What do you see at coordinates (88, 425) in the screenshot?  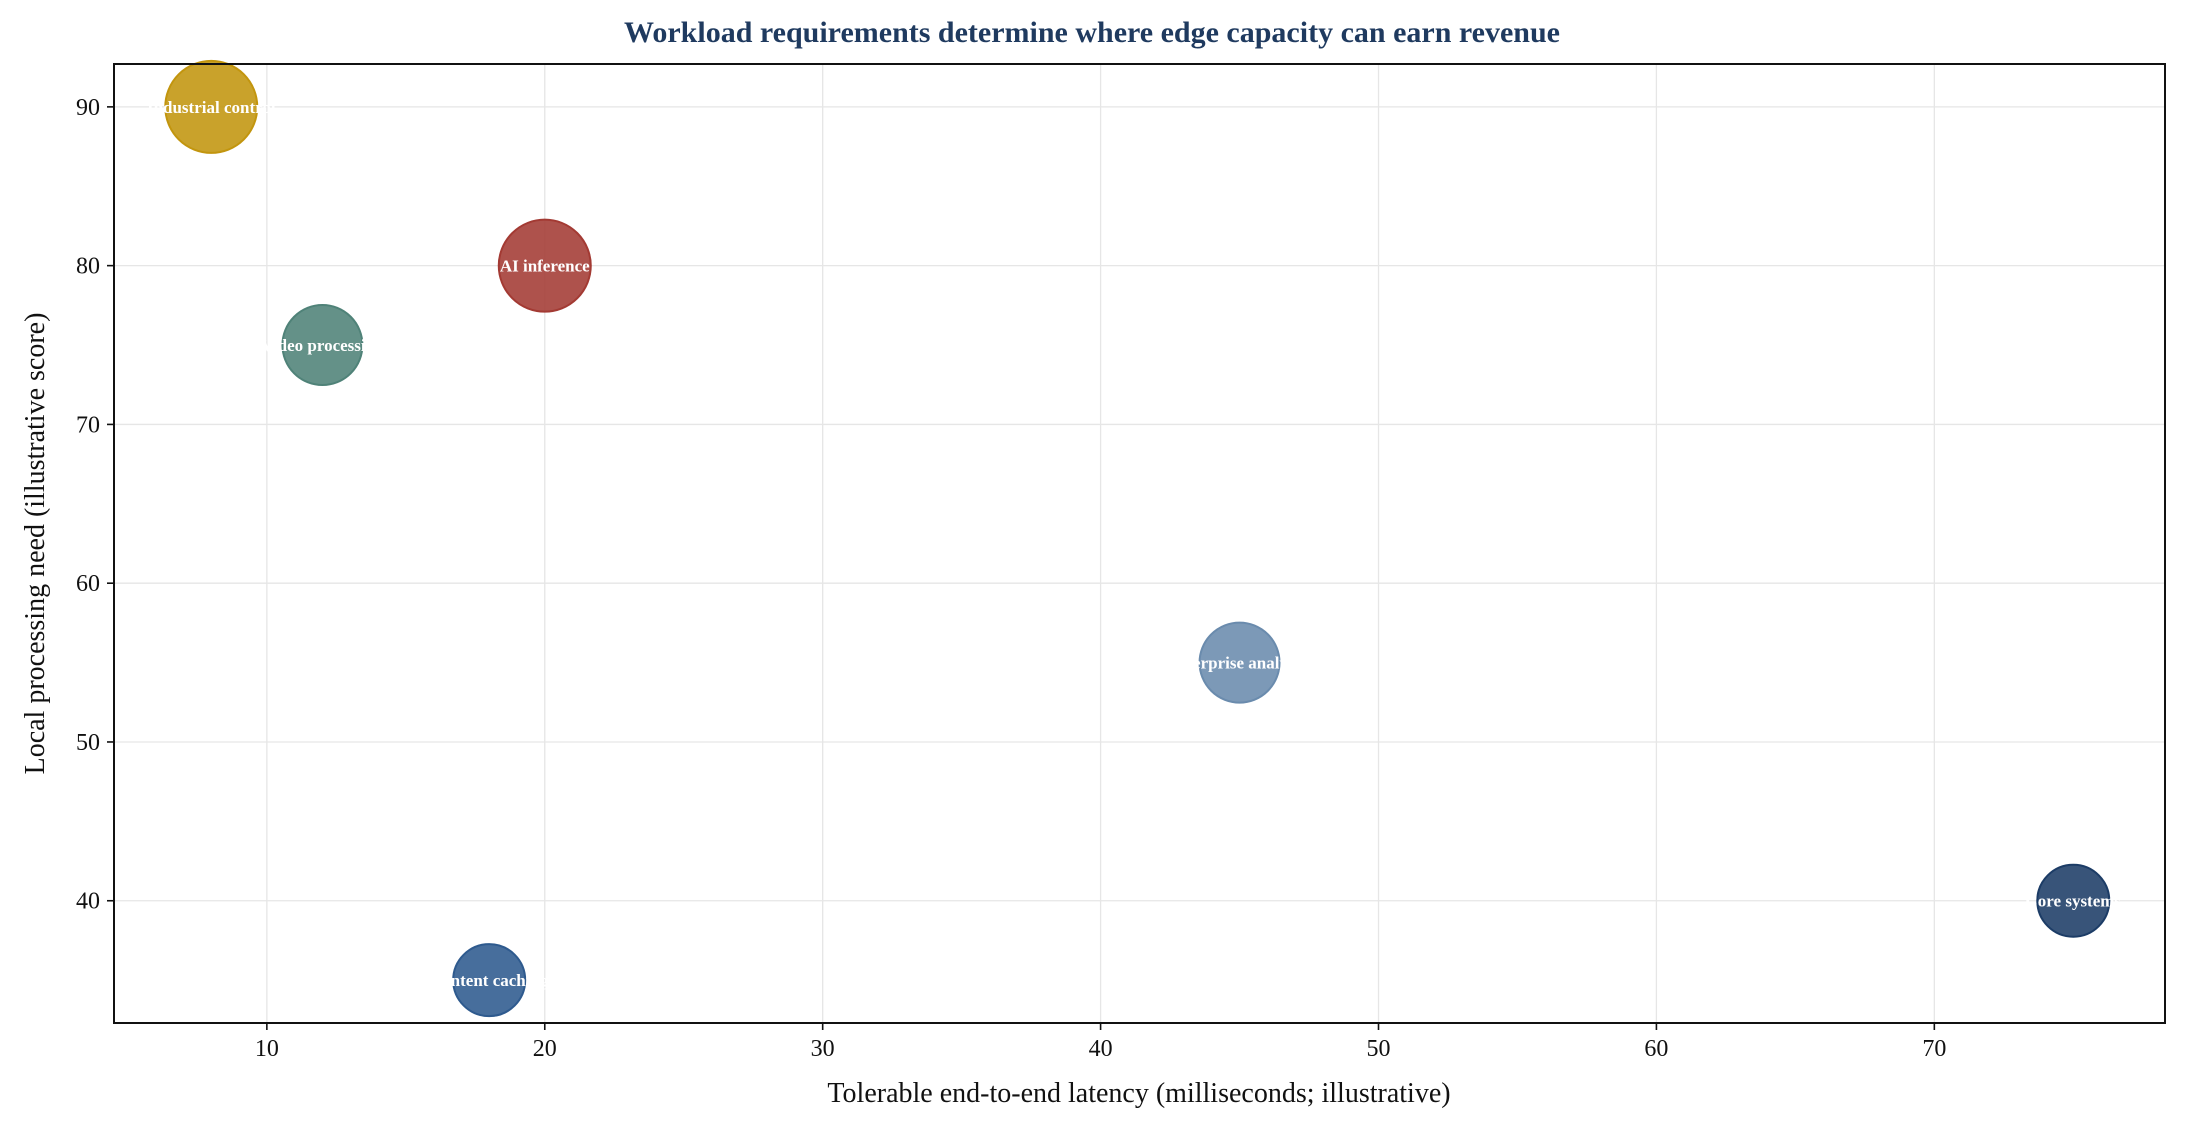 I see `y-tick-label: 70` at bounding box center [88, 425].